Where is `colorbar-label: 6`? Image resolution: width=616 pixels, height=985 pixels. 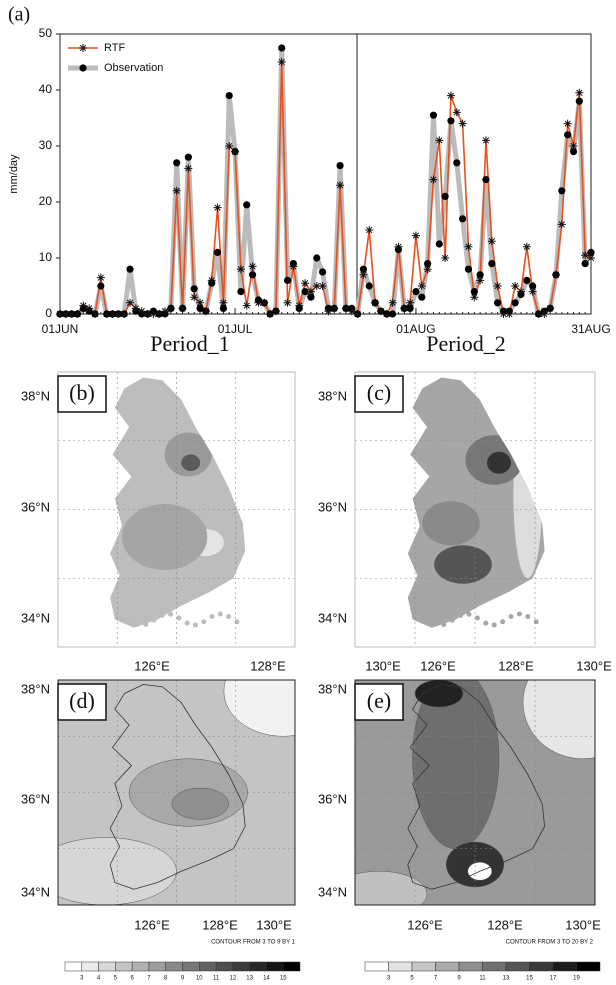
colorbar-label: 6 is located at coordinates (132, 979).